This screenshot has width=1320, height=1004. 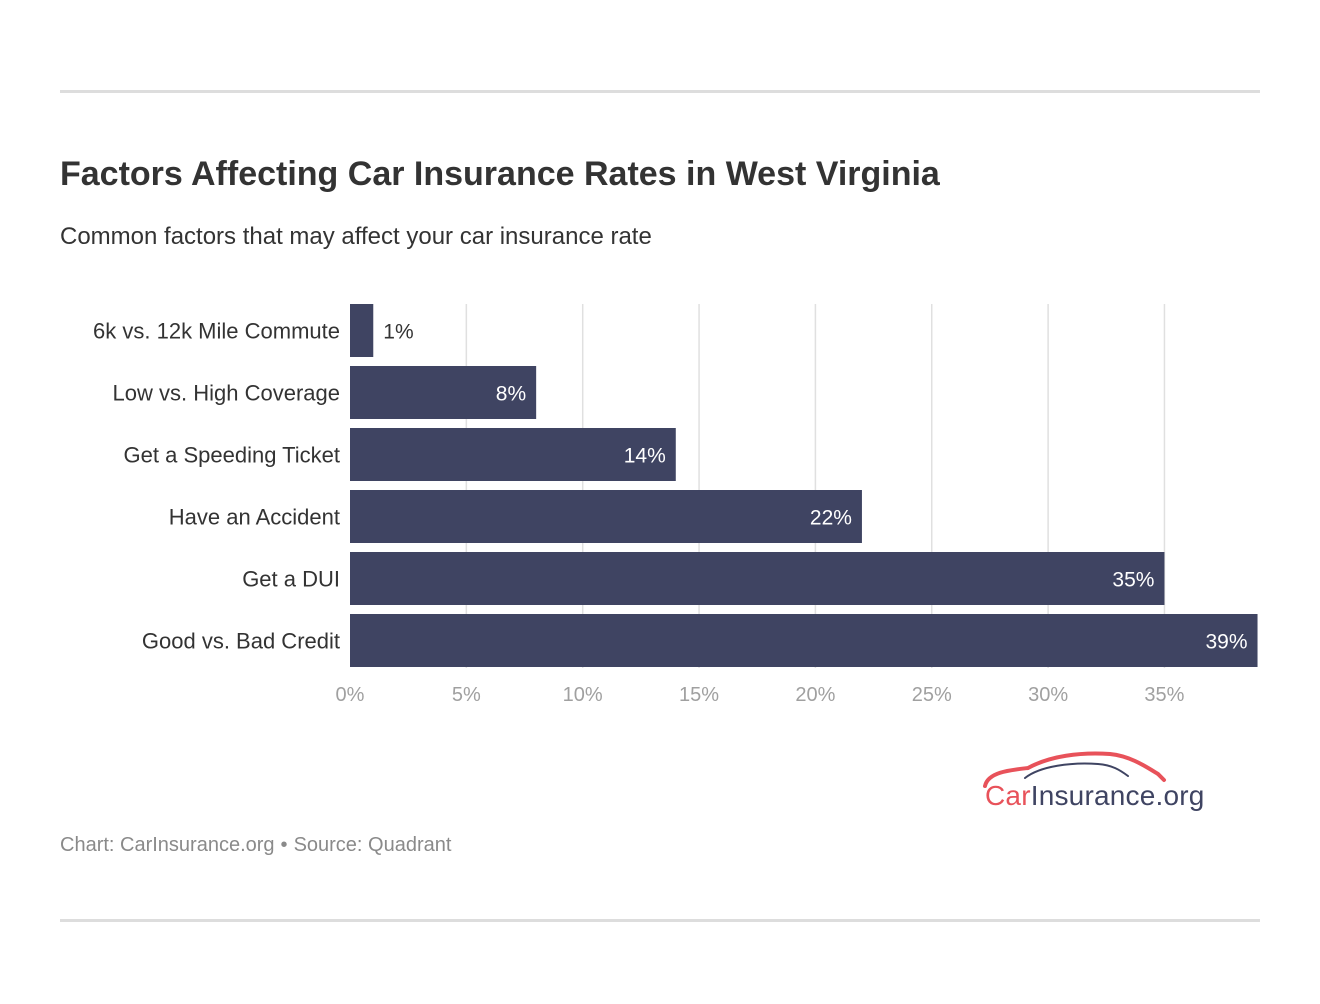 What do you see at coordinates (1074, 769) in the screenshot?
I see `car-logo-icon` at bounding box center [1074, 769].